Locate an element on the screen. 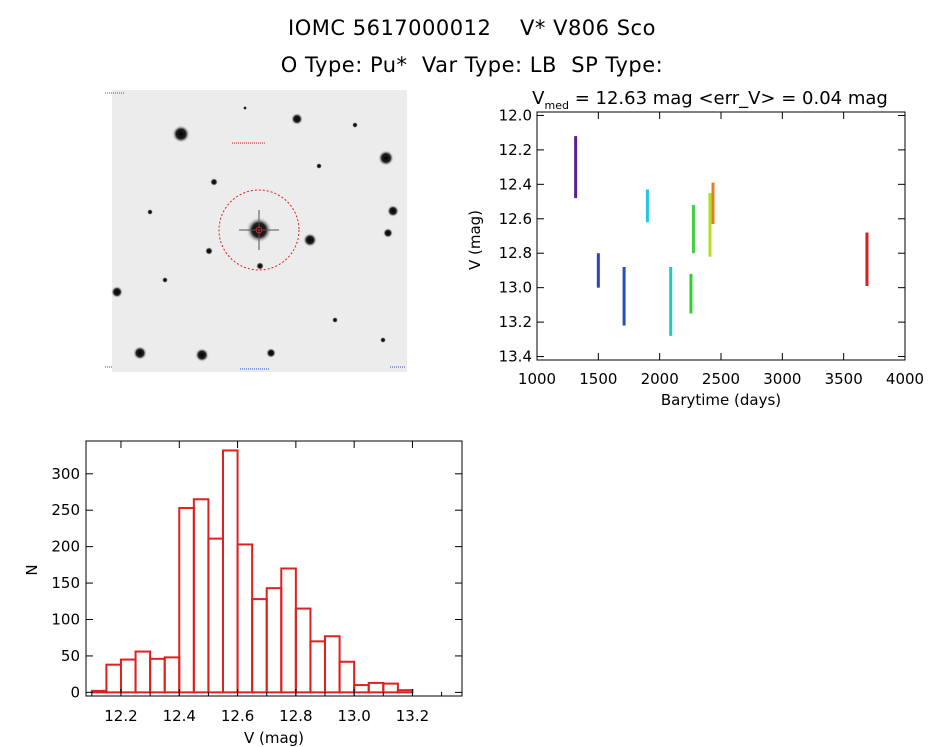 This screenshot has height=747, width=944. light-curve-ylabel: V (mag) is located at coordinates (475, 240).